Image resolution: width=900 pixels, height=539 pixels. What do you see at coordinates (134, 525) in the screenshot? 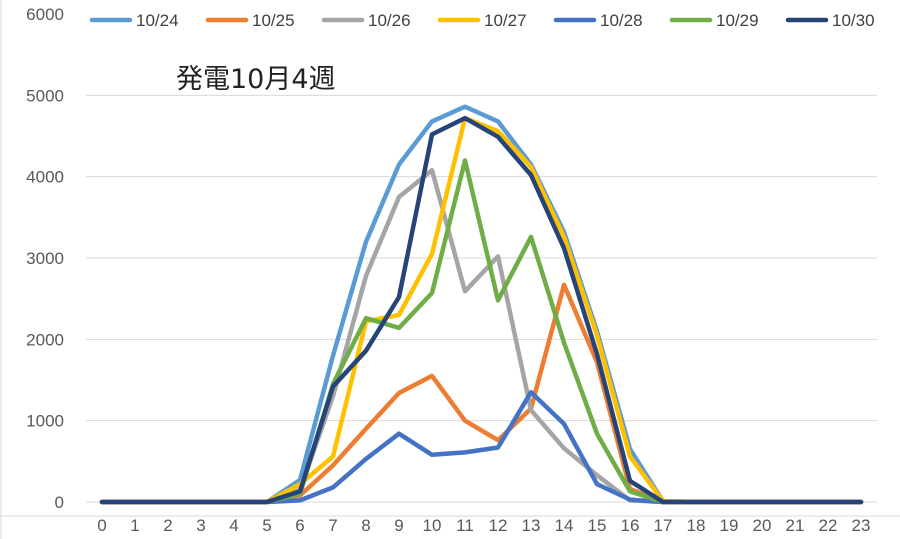
I see `x-tick-label: 1` at bounding box center [134, 525].